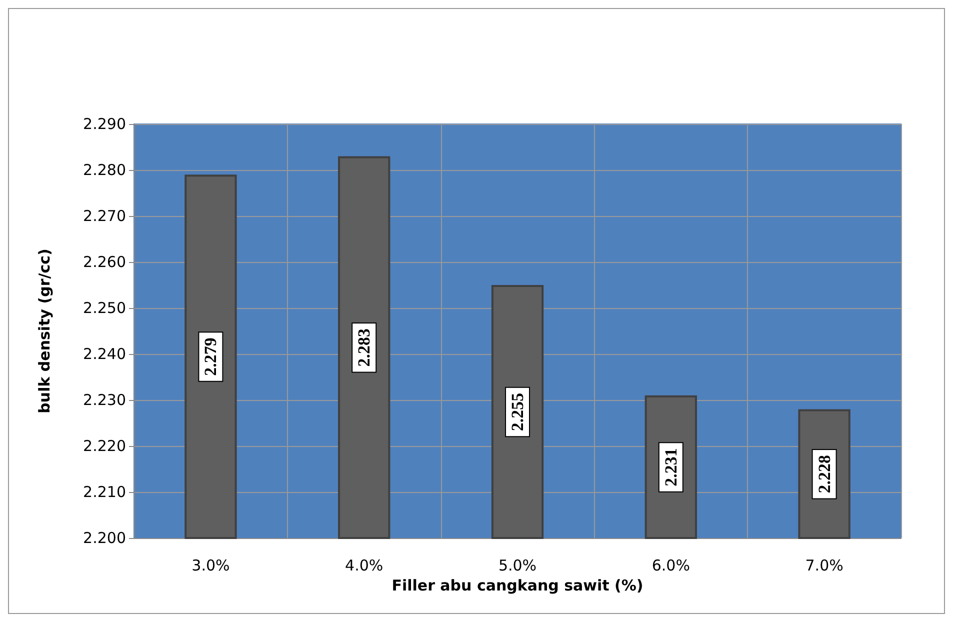 This screenshot has width=955, height=624. Describe the element at coordinates (104, 446) in the screenshot. I see `y-tick-label: 2.220` at that location.